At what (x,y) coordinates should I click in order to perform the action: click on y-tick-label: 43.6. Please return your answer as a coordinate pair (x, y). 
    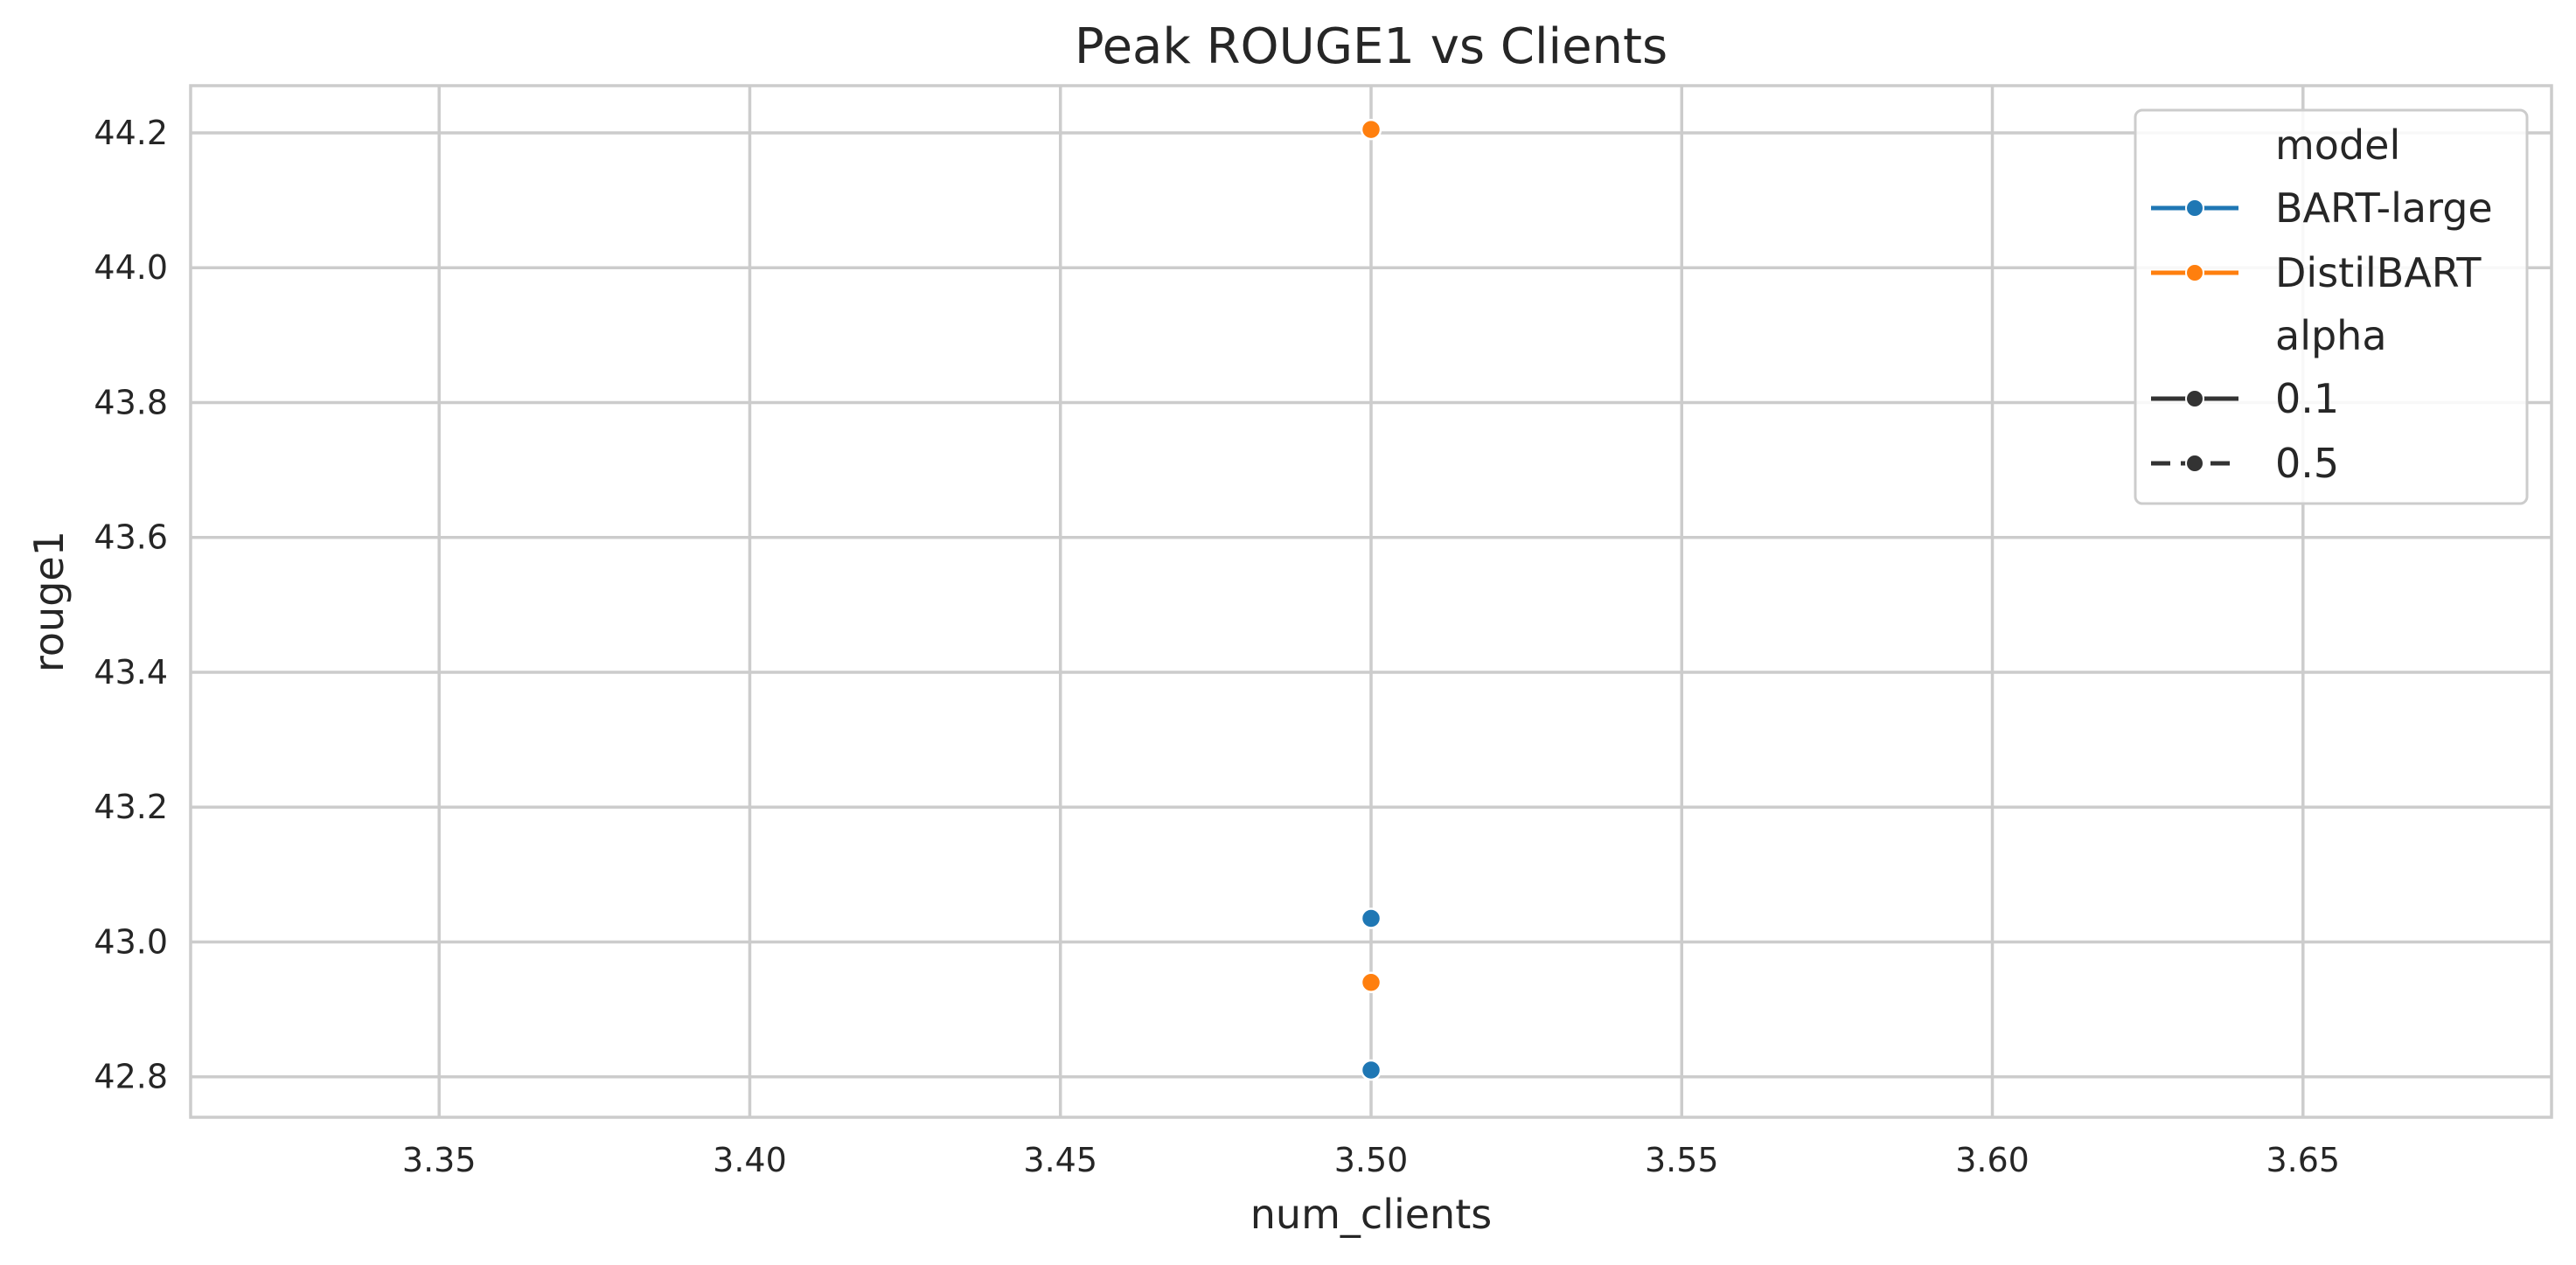
    Looking at the image, I should click on (131, 538).